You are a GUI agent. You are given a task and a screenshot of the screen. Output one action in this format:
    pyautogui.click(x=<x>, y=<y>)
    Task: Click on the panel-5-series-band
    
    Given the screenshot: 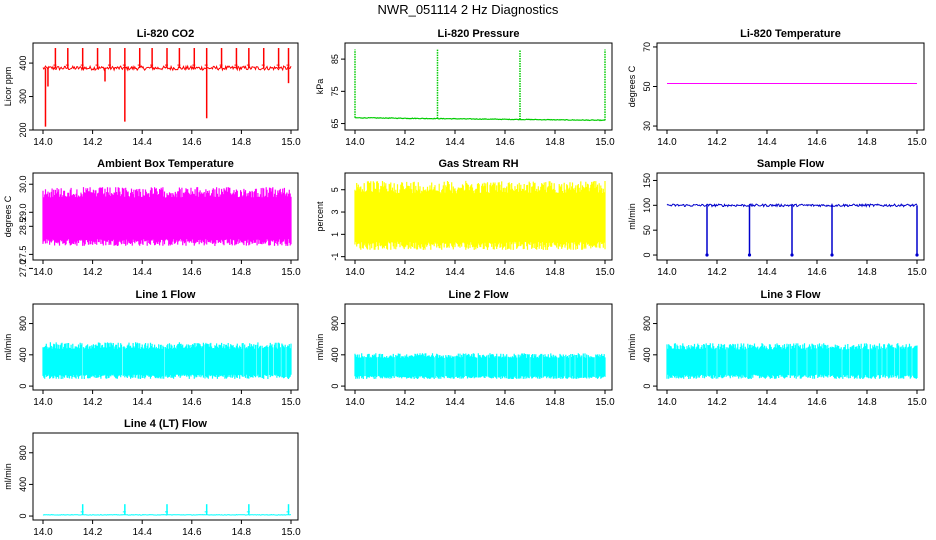 What is the action you would take?
    pyautogui.click(x=480, y=215)
    